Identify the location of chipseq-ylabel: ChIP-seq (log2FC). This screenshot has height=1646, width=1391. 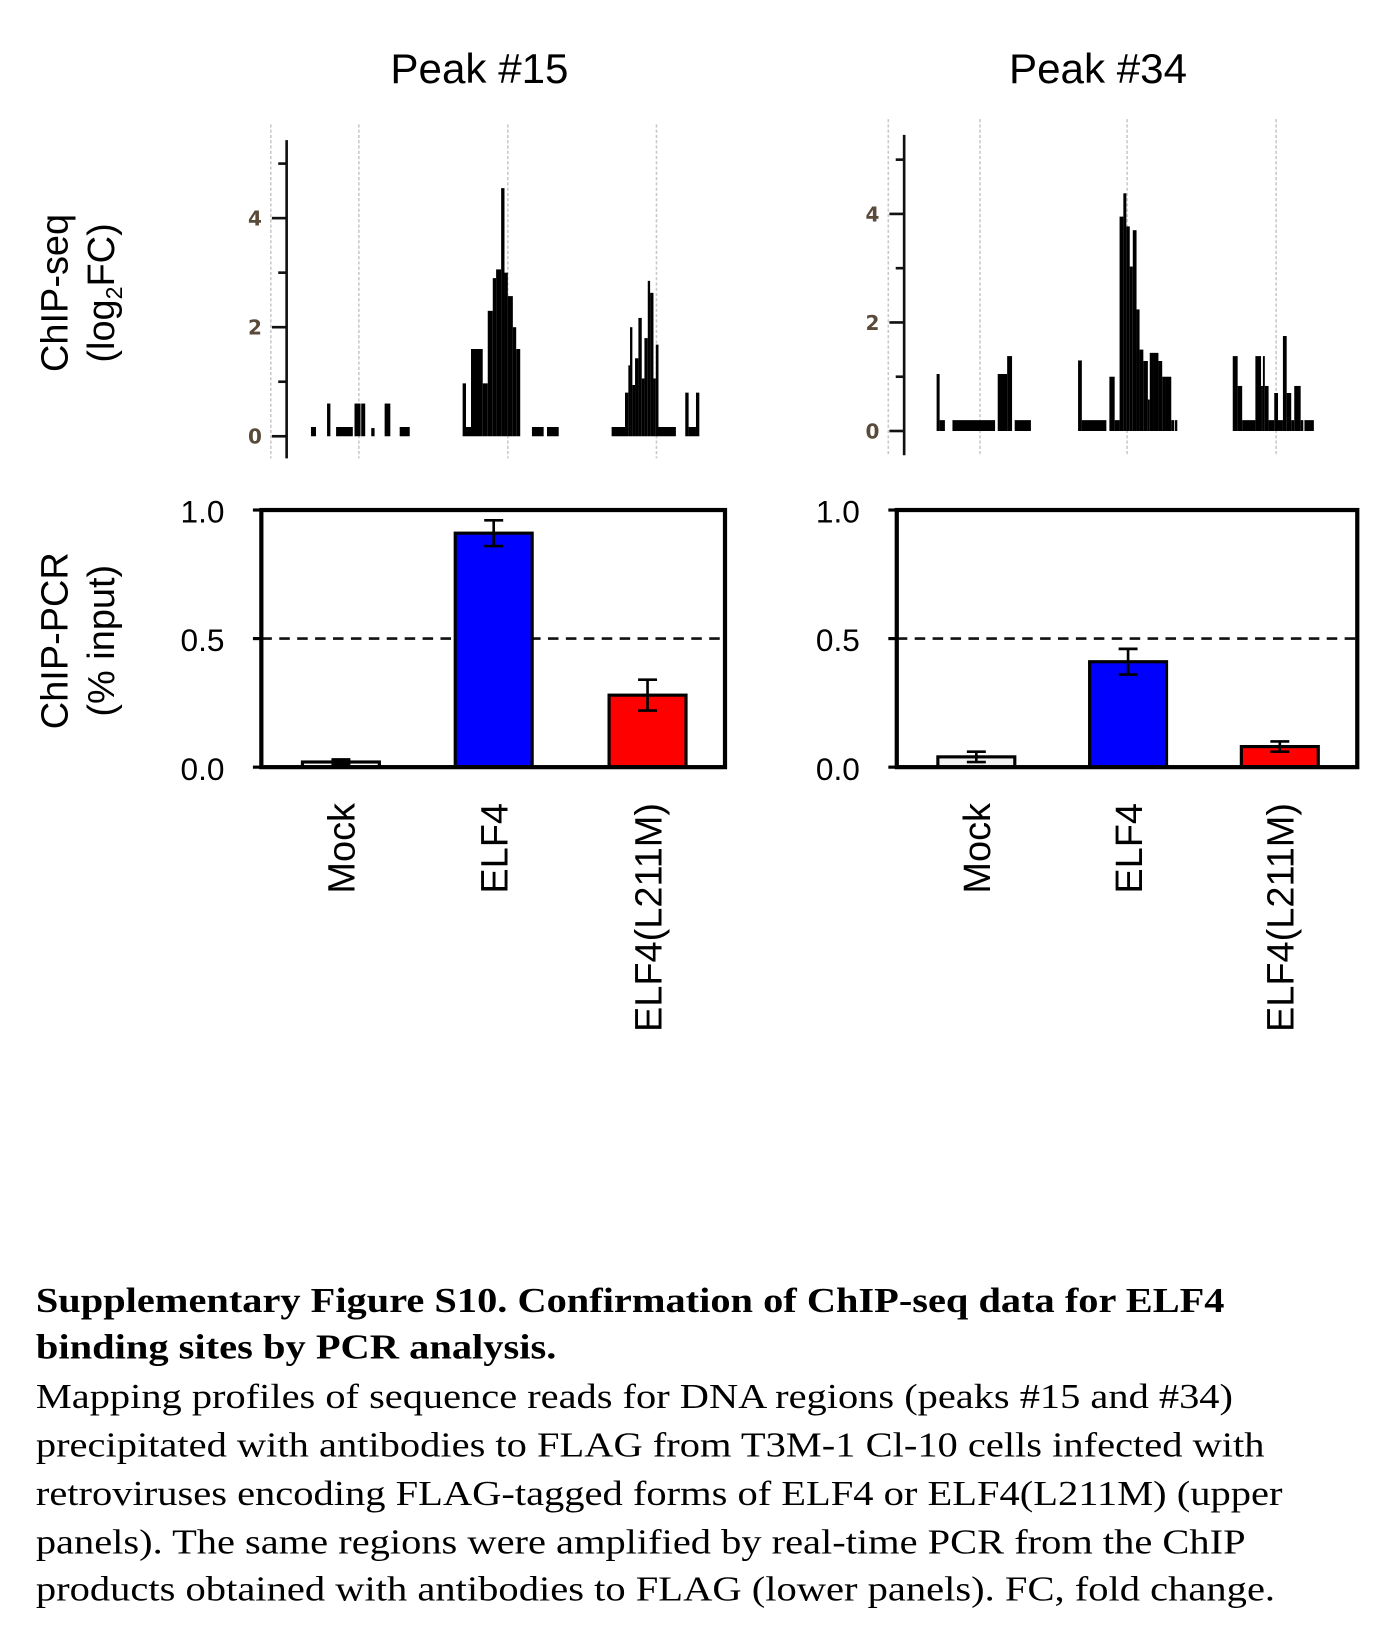
(80, 293).